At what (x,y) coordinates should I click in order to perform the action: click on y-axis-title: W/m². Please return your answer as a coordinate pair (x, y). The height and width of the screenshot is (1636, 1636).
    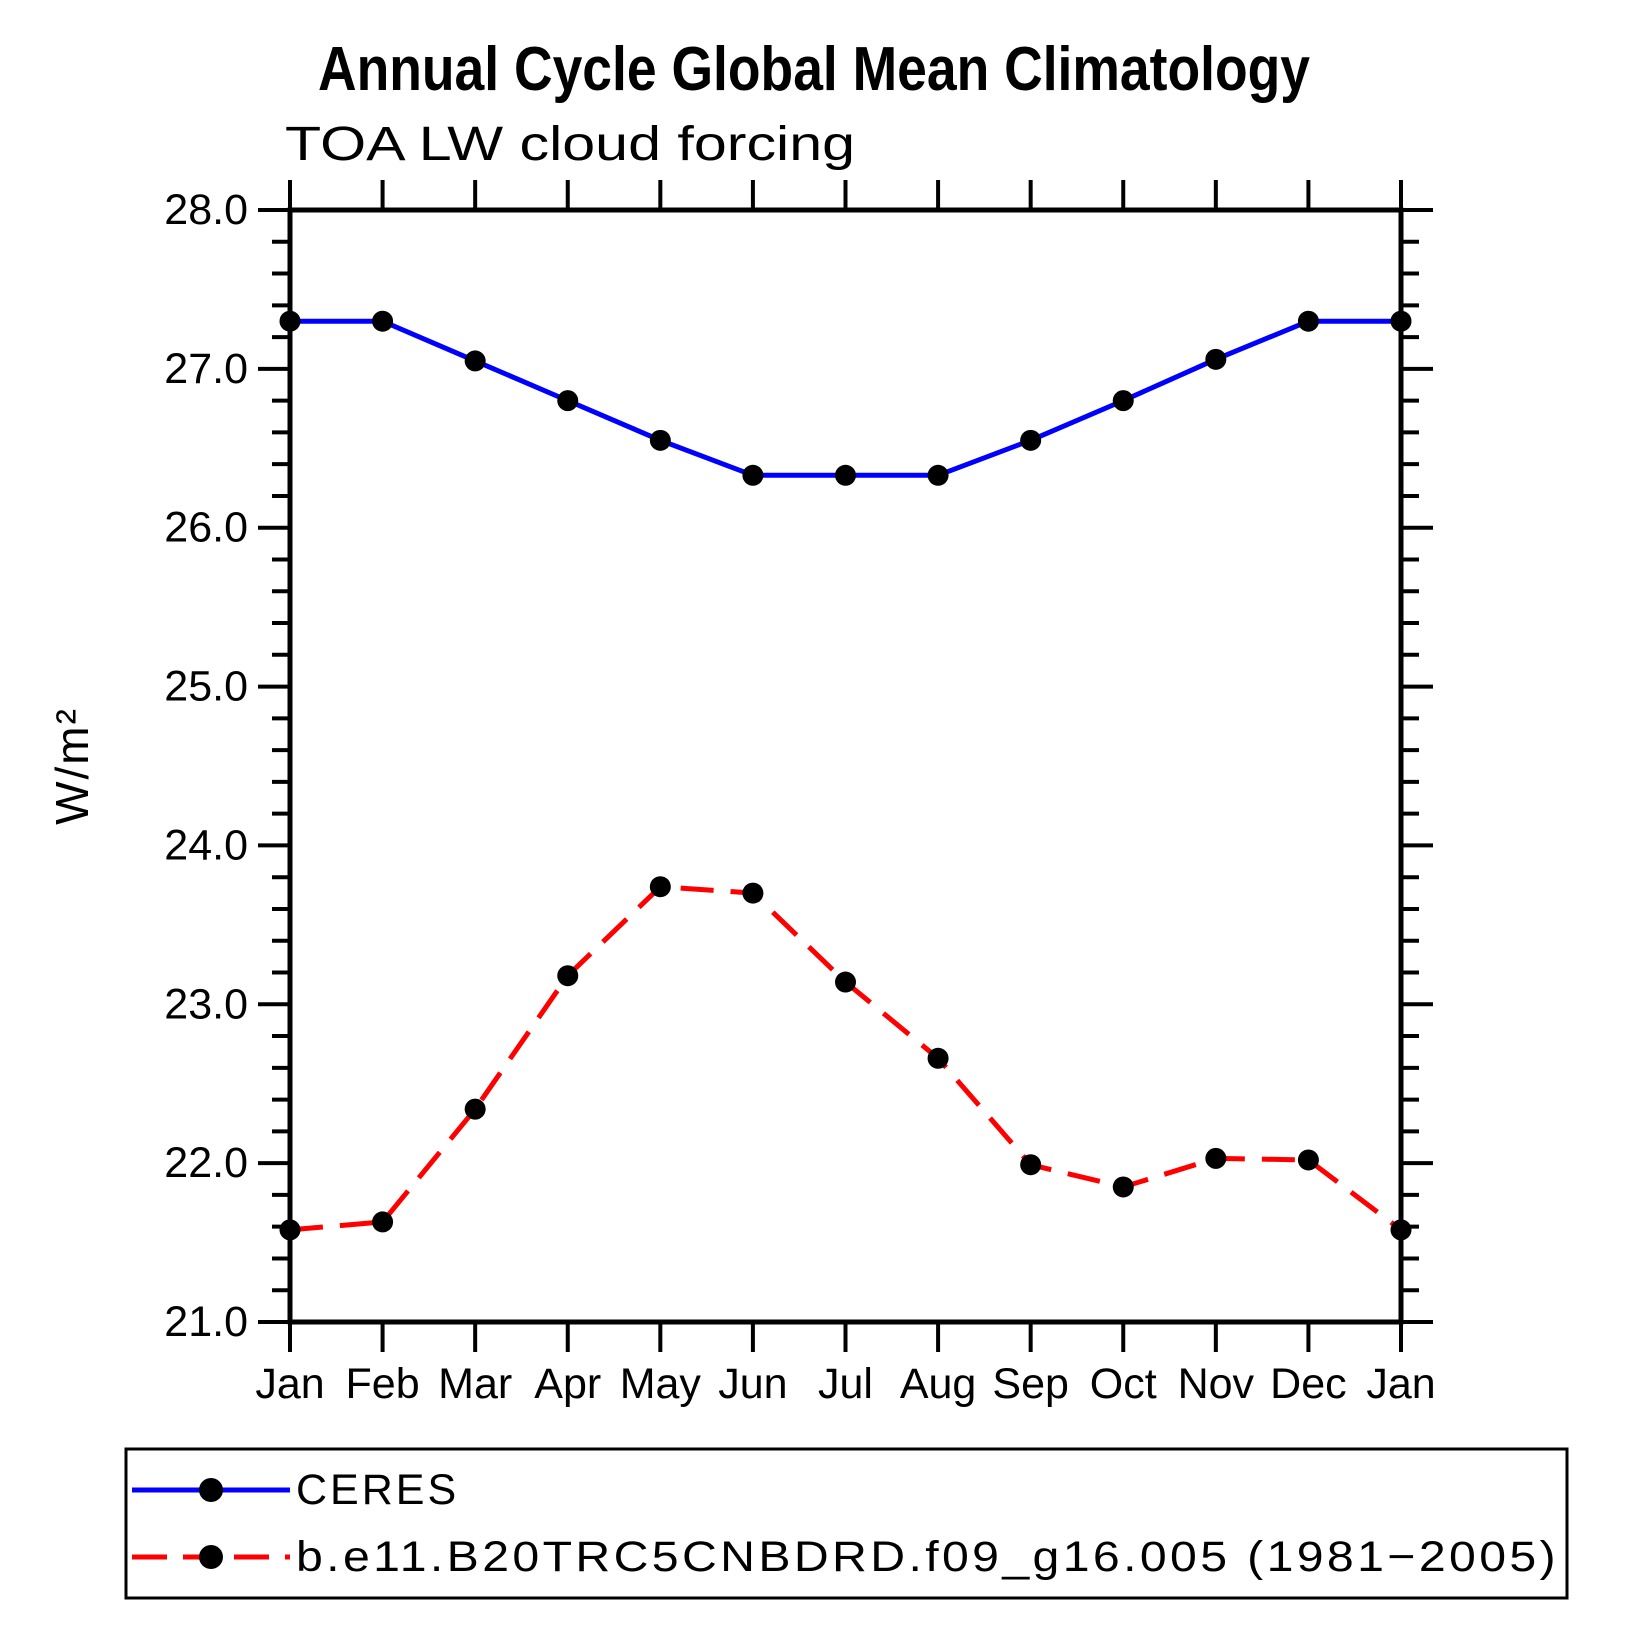
    Looking at the image, I should click on (72, 766).